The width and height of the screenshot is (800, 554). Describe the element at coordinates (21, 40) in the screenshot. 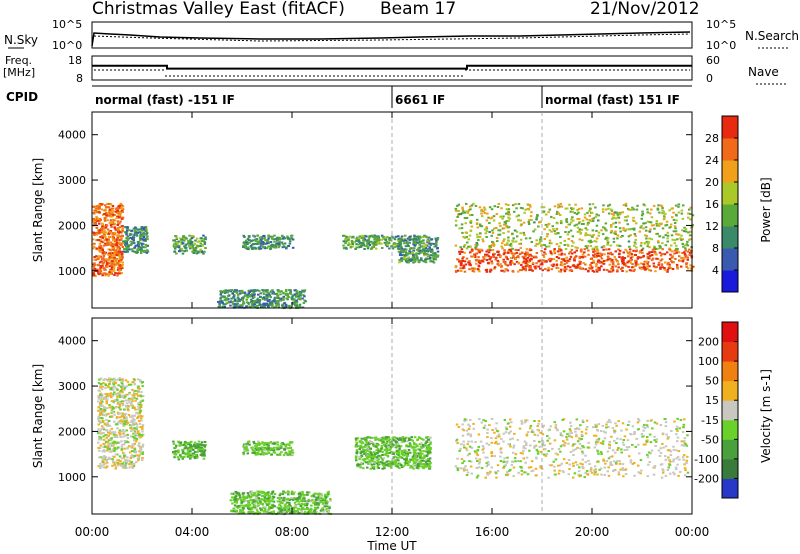

I see `nsky-label: N.Sky` at that location.